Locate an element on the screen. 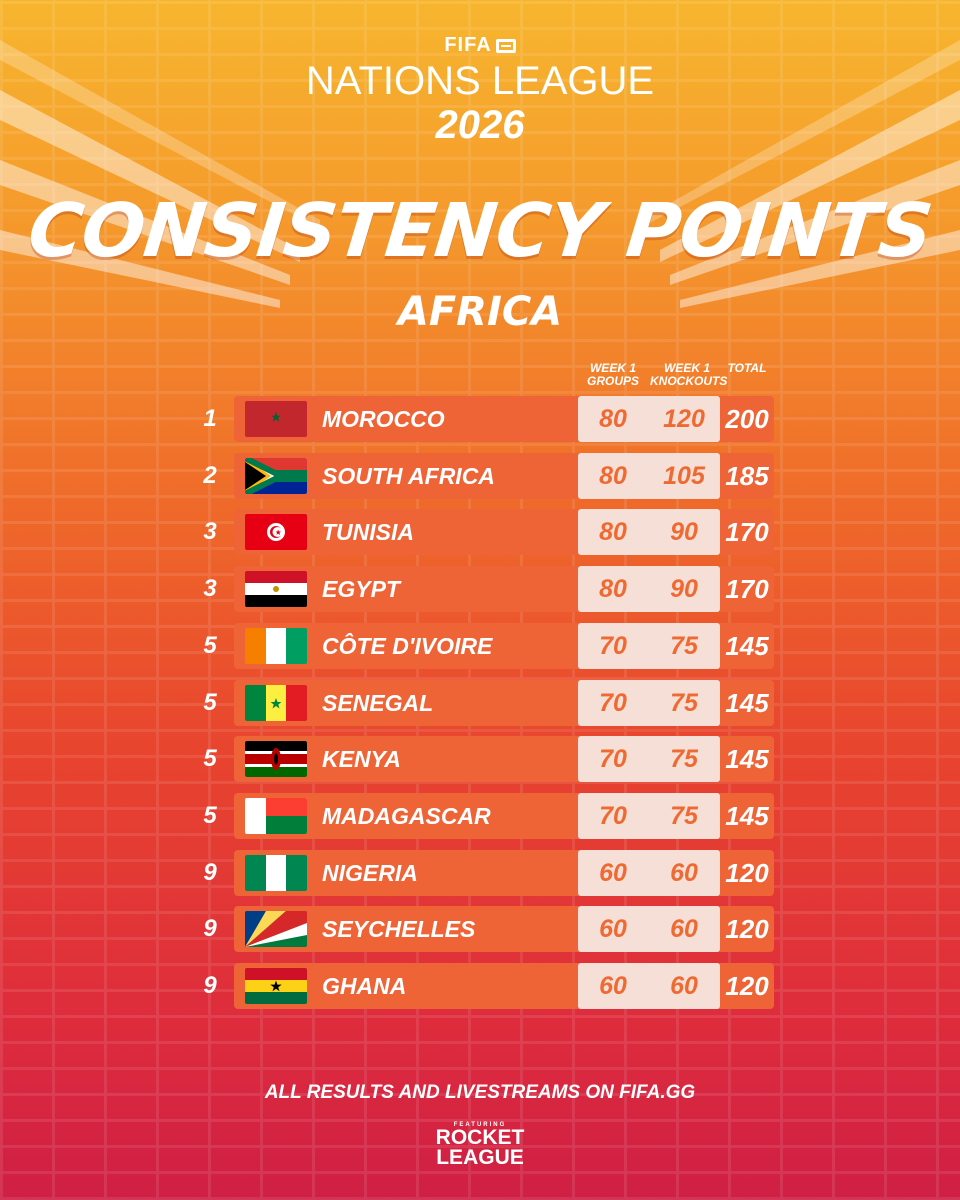 Image resolution: width=960 pixels, height=1200 pixels. country-name: SEYCHELLES is located at coordinates (399, 929).